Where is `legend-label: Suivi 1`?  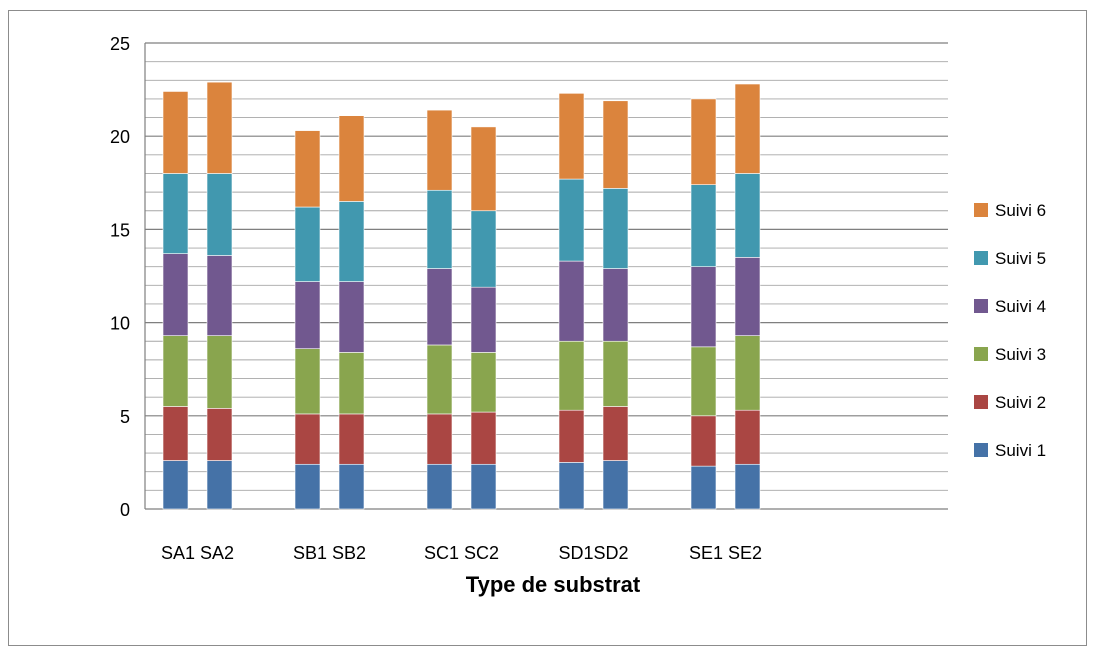
legend-label: Suivi 1 is located at coordinates (1020, 450).